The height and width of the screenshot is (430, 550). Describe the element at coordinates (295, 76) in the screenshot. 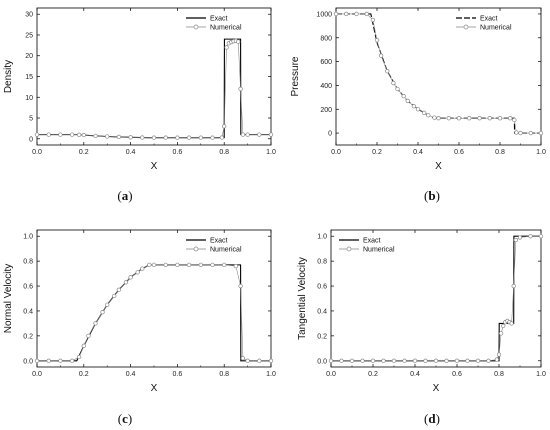

I see `y-axis-title: Pressure` at that location.